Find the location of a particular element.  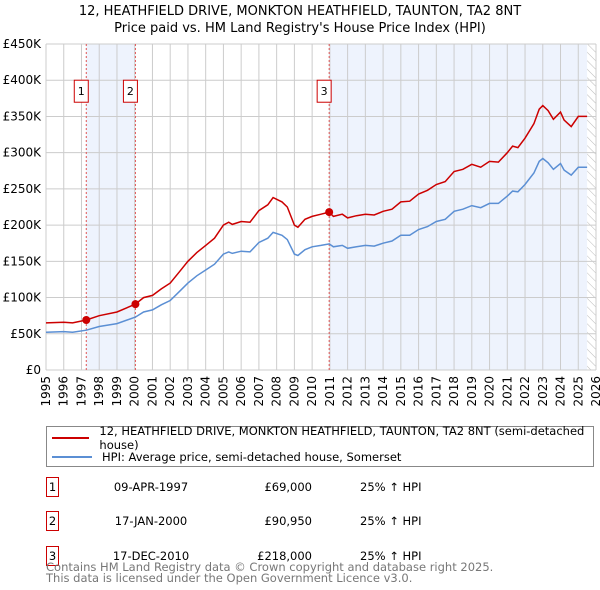

y-tick-label: £0 is located at coordinates (33, 370).